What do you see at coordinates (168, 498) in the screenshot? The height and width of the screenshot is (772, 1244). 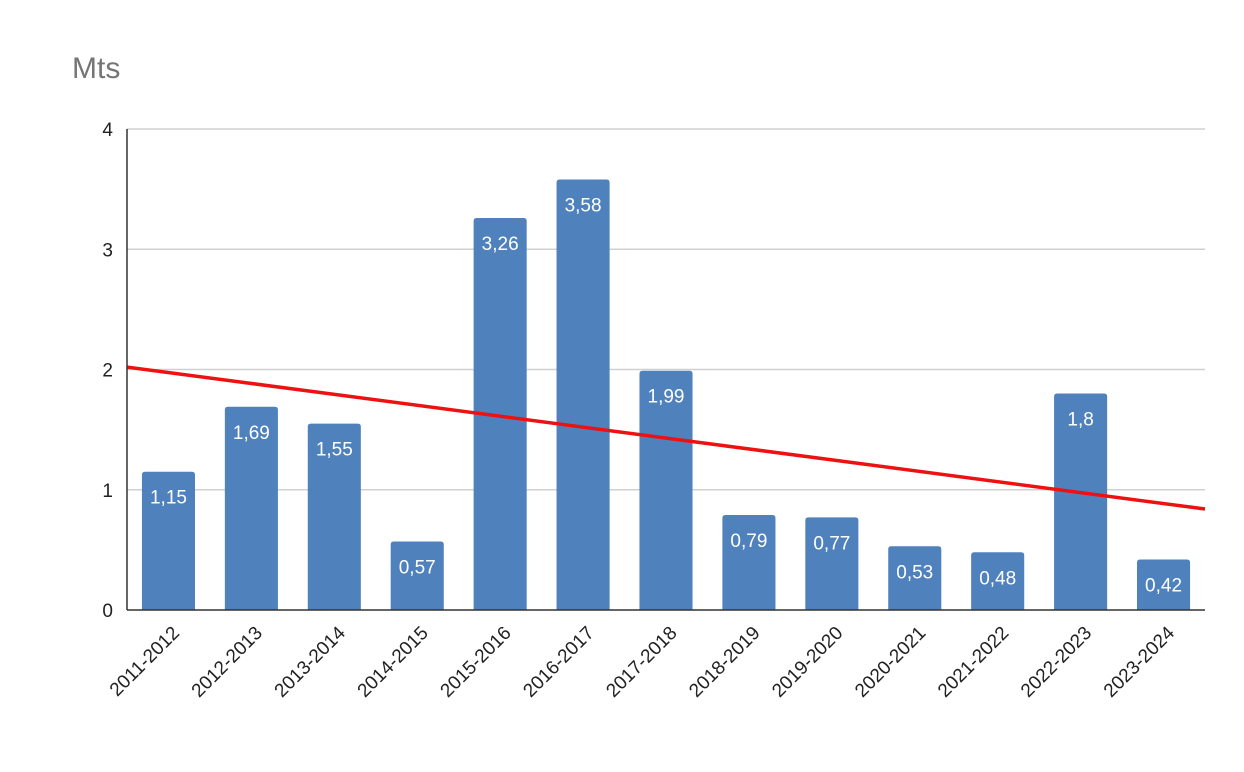 I see `data-label: 1,15` at bounding box center [168, 498].